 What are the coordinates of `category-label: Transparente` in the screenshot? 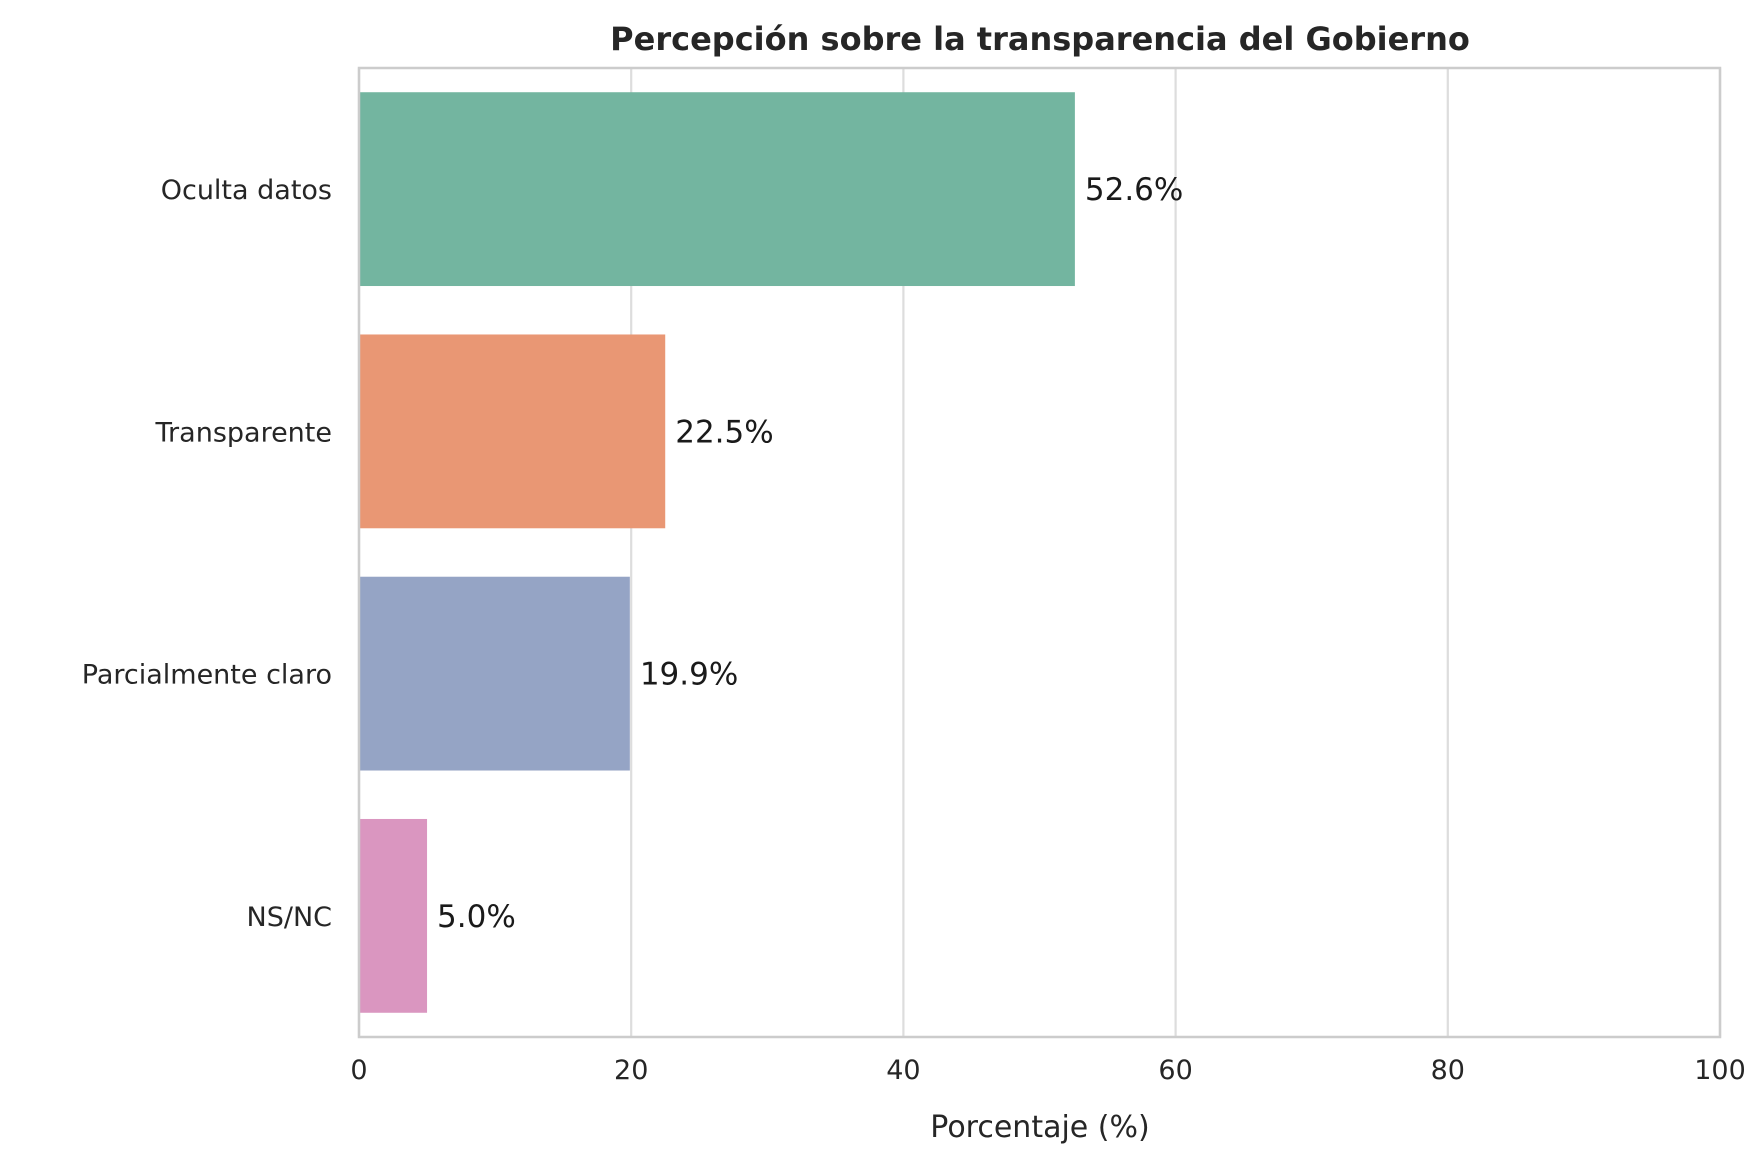 It's located at (243, 432).